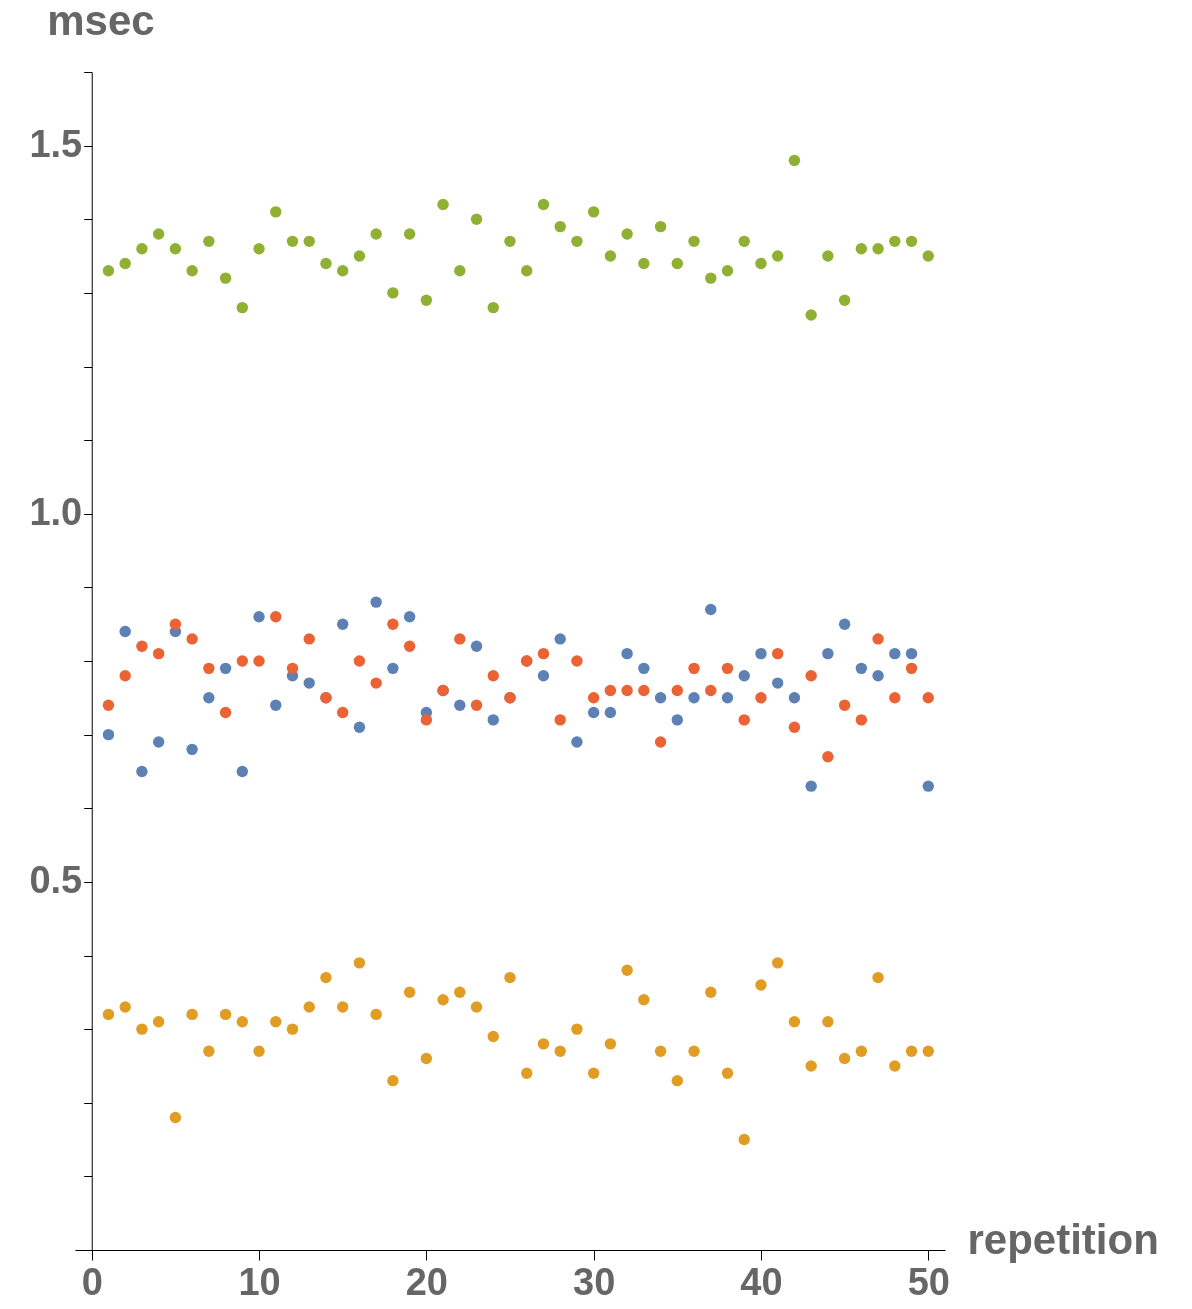 This screenshot has height=1309, width=1192. What do you see at coordinates (928, 1281) in the screenshot?
I see `x-tick-label: 50` at bounding box center [928, 1281].